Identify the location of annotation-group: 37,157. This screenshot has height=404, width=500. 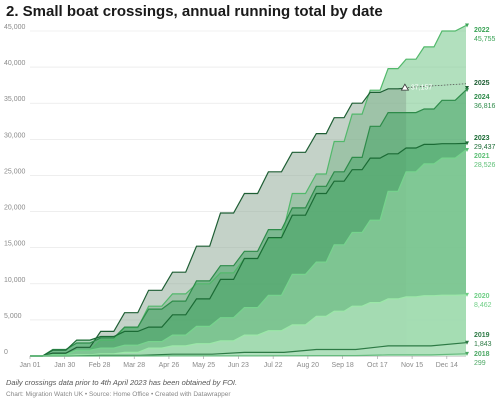
(433, 87).